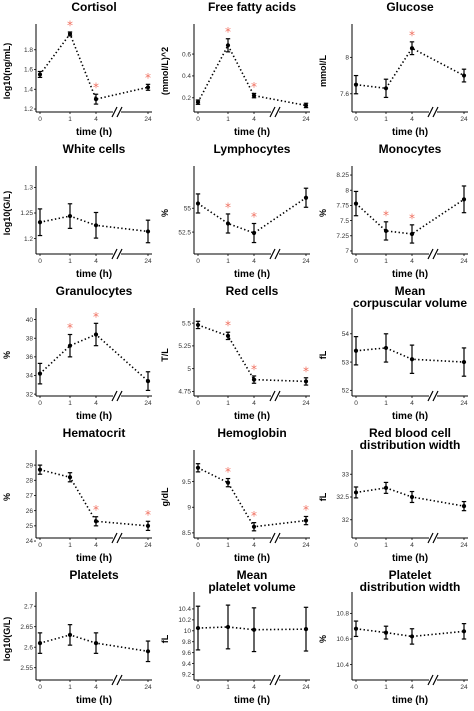 This screenshot has height=711, width=474. I want to click on y-axis-label: %, so click(7, 355).